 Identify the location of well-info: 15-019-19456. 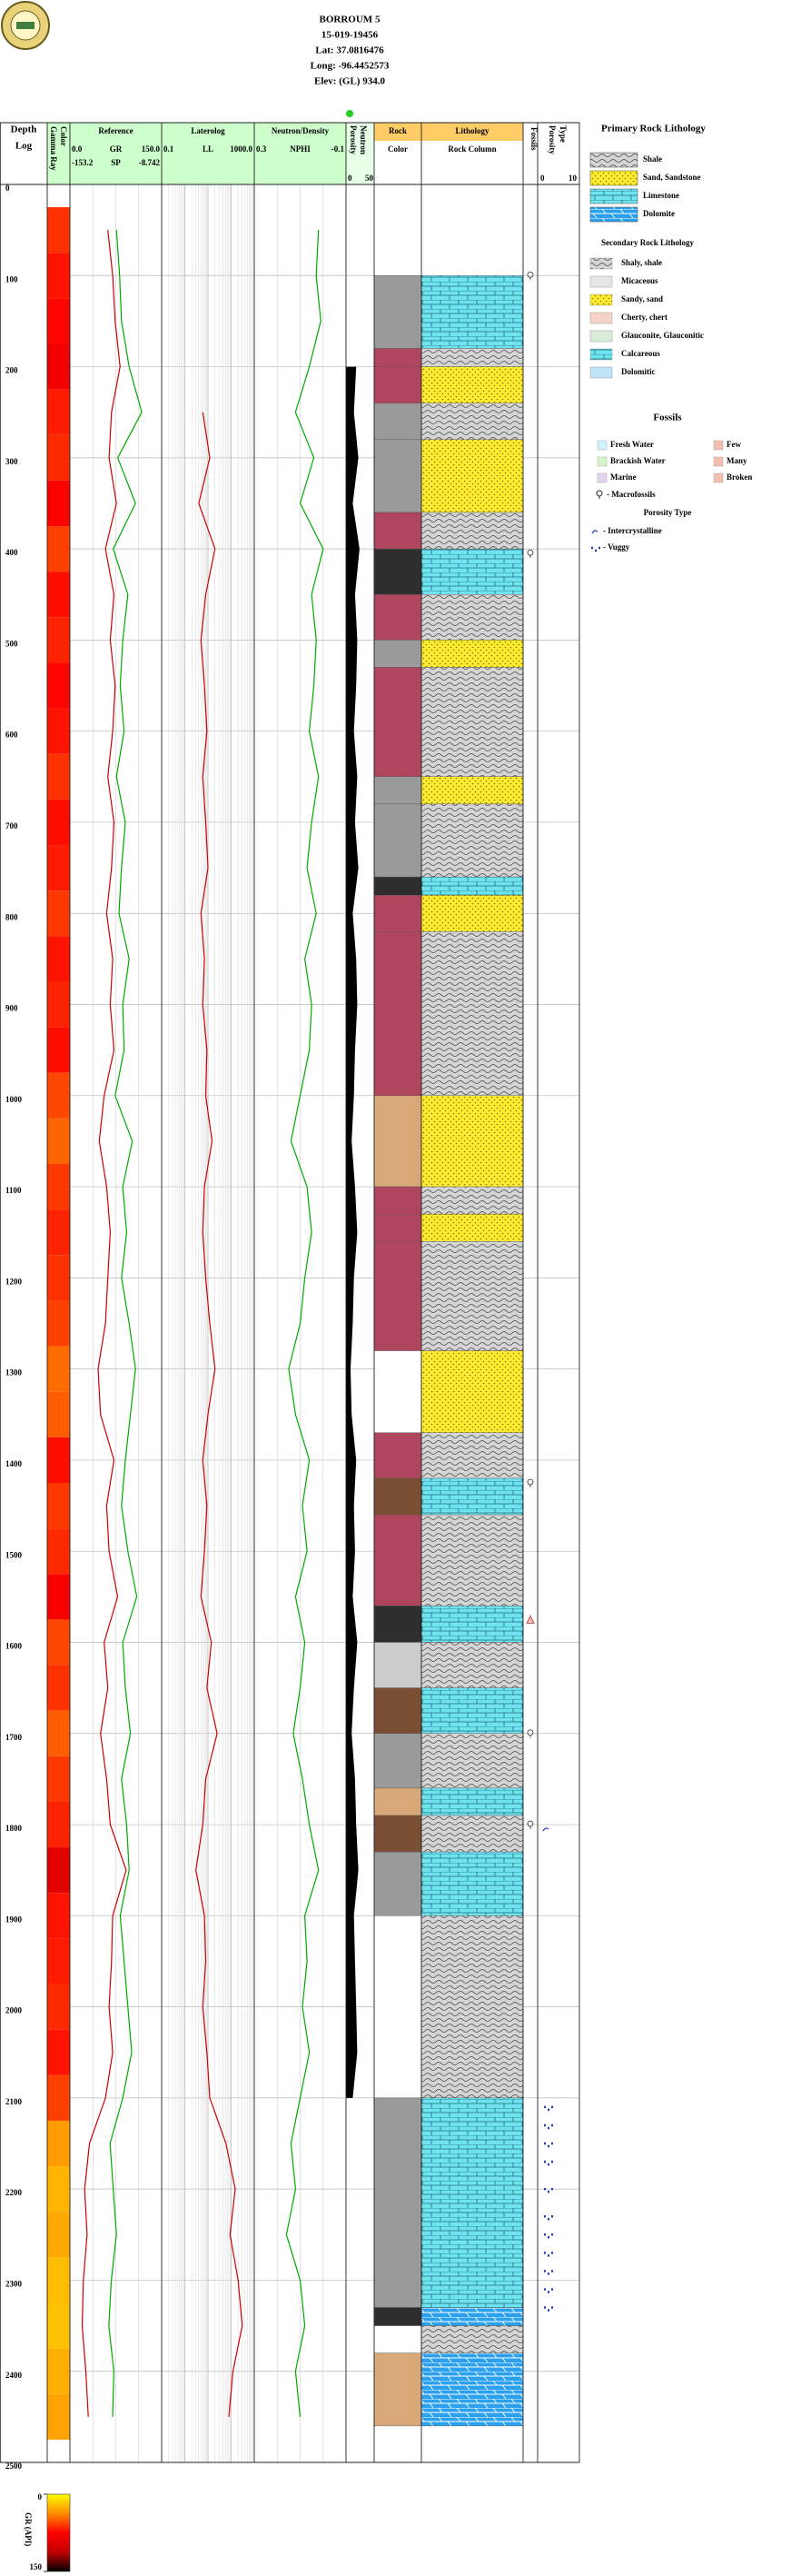
(350, 36).